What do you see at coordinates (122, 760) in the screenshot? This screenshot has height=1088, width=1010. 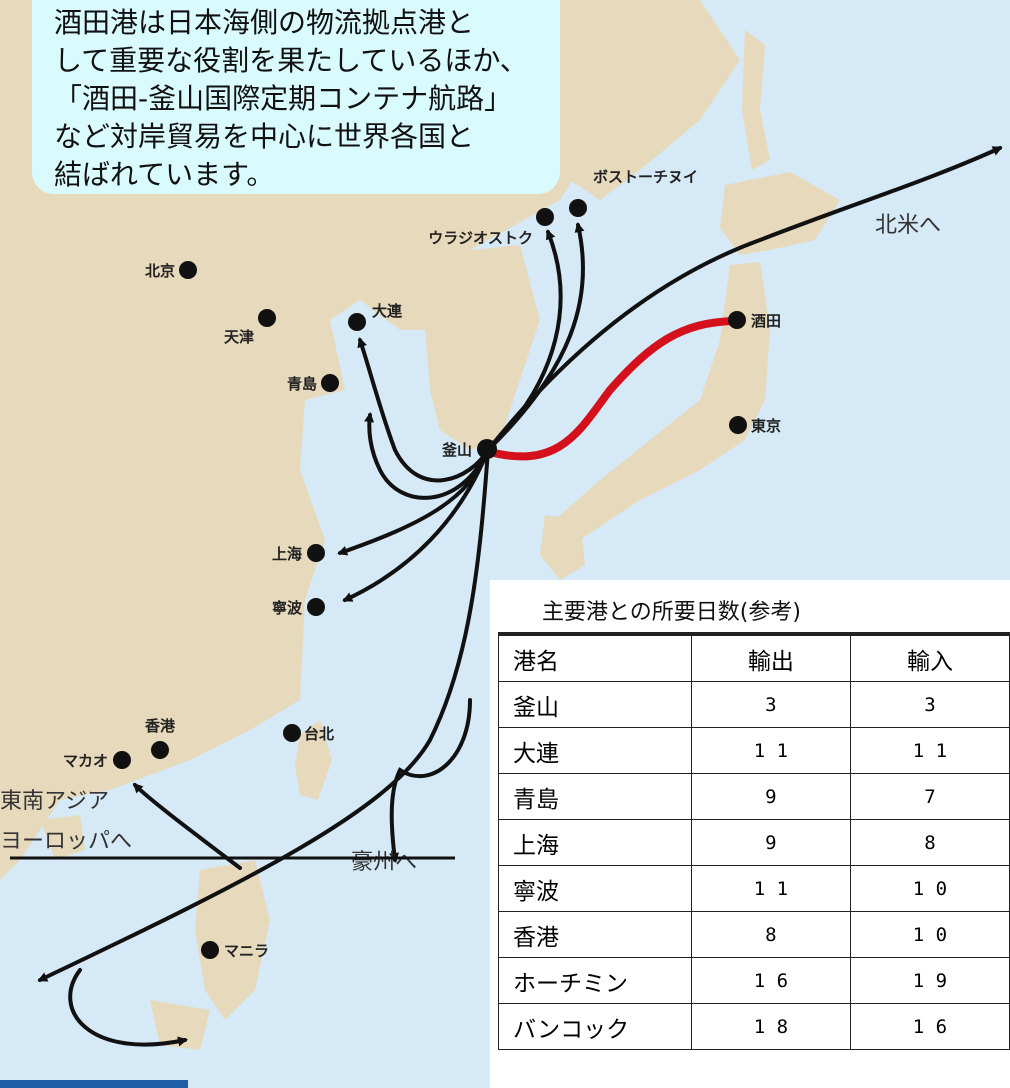 I see `port-dot-macau` at bounding box center [122, 760].